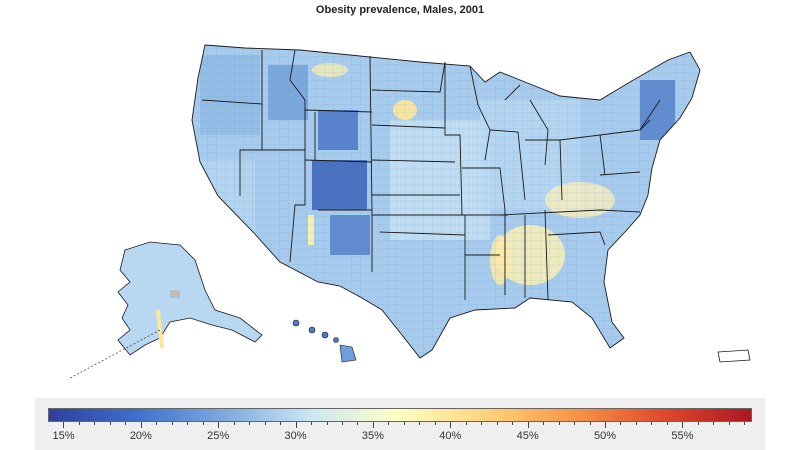 The width and height of the screenshot is (800, 450). I want to click on legend-tick-label: 15%, so click(63, 436).